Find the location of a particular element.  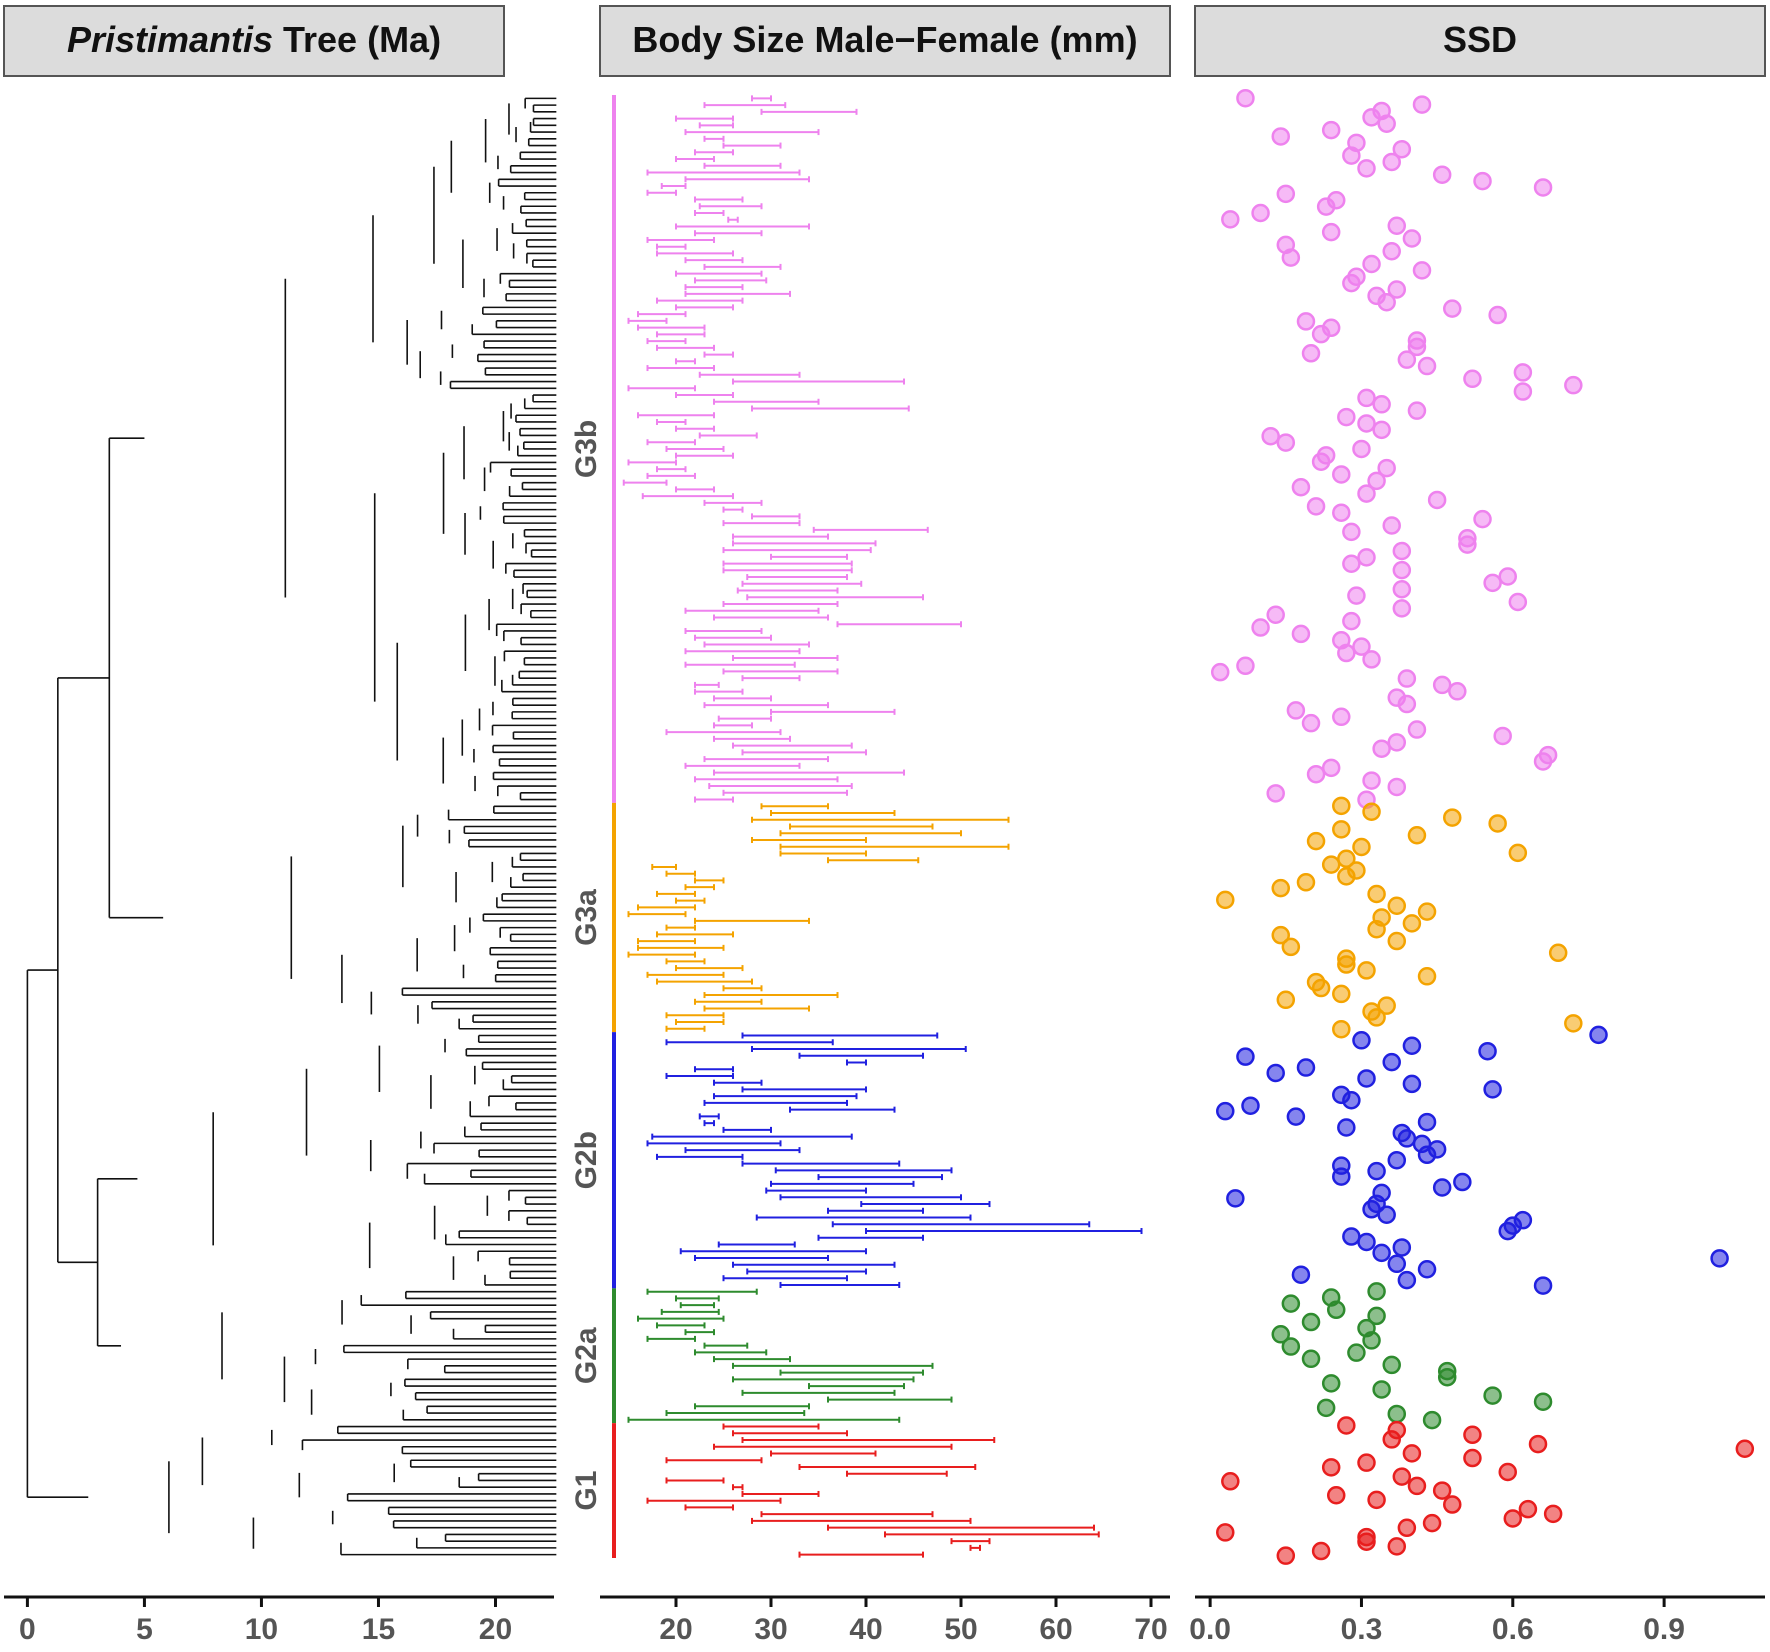

group-label-g3b: G3b is located at coordinates (586, 449).